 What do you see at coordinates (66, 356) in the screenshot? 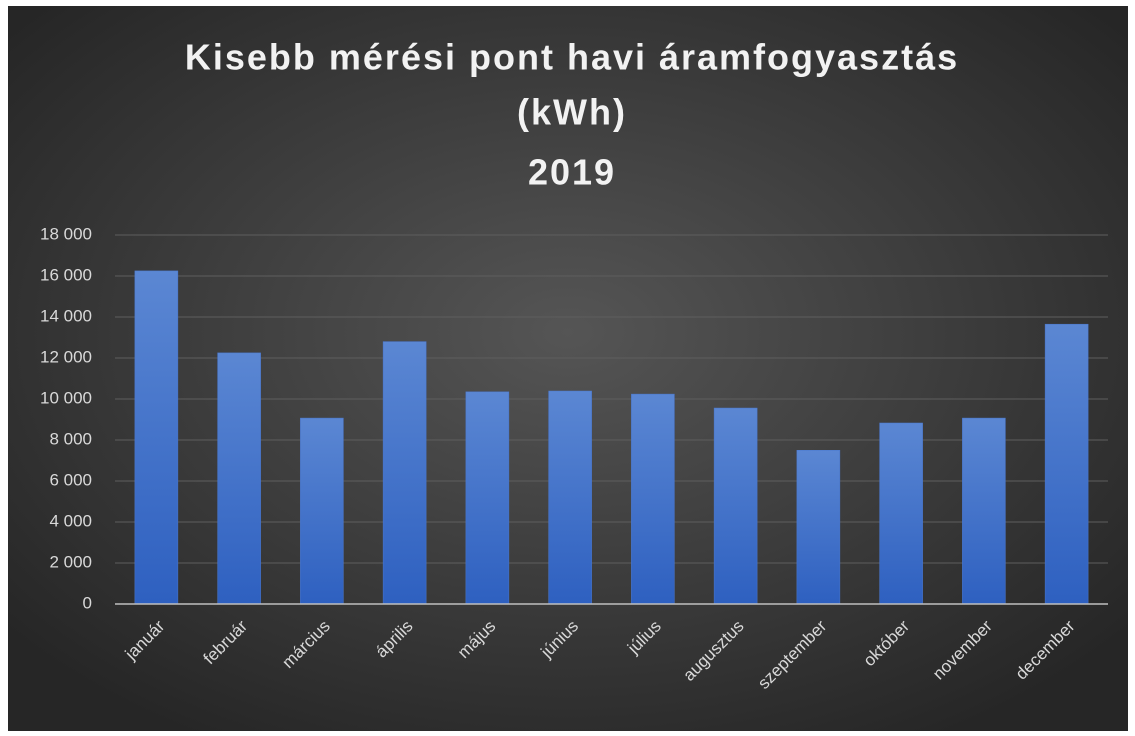
I see `y-tick-label: 12 000` at bounding box center [66, 356].